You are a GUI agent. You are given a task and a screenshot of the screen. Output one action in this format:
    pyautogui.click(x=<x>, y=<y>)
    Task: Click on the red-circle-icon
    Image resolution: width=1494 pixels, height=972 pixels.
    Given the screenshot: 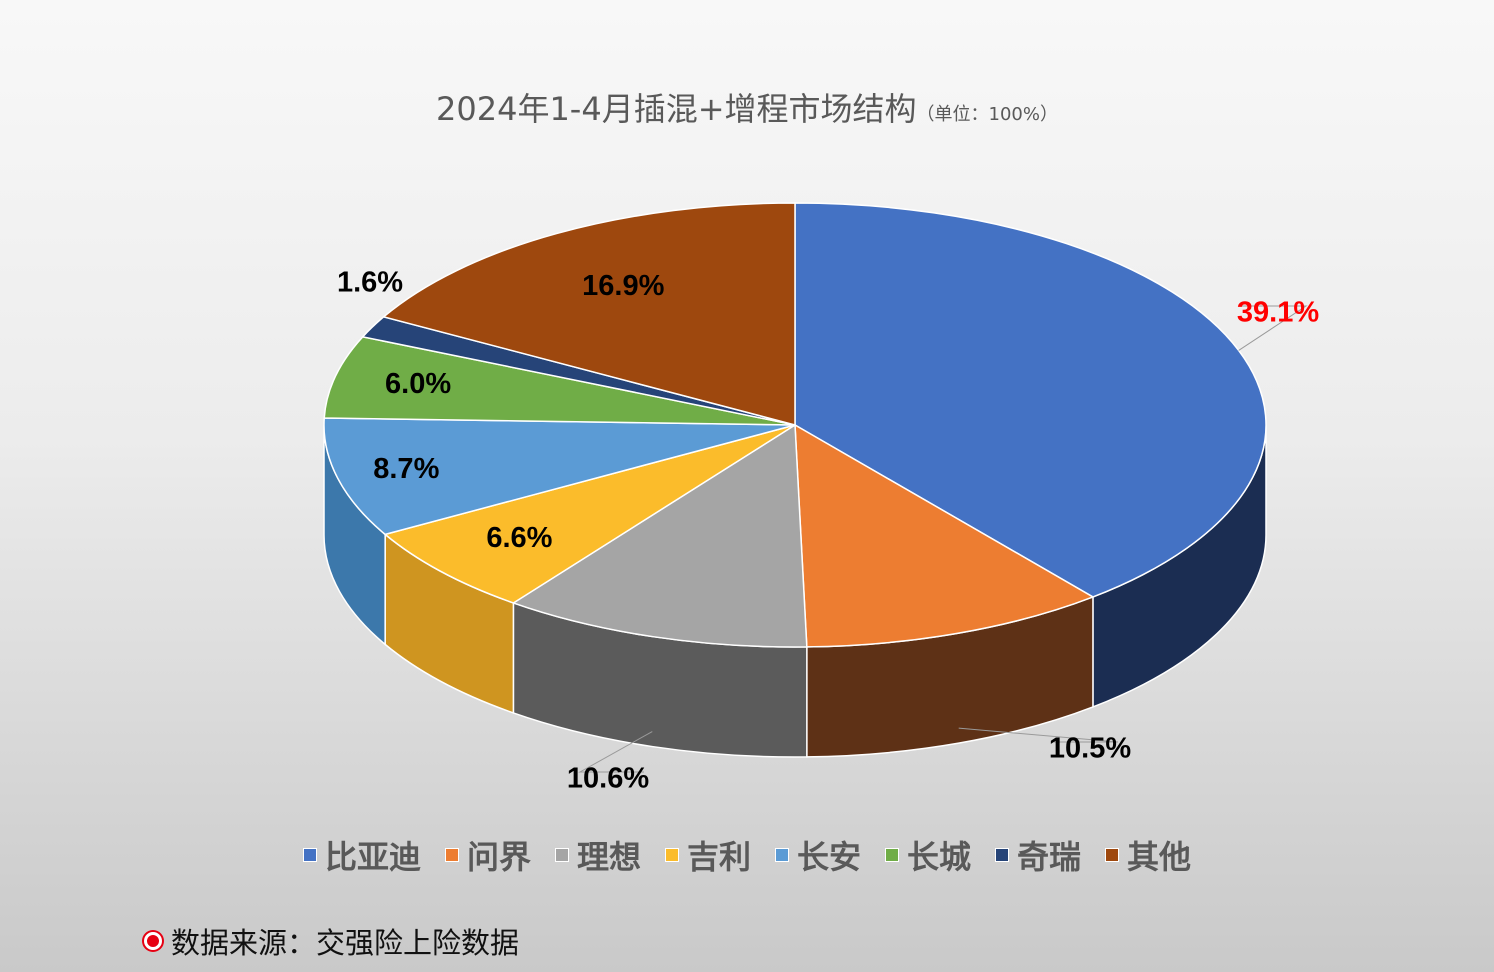 What is the action you would take?
    pyautogui.click(x=153, y=941)
    